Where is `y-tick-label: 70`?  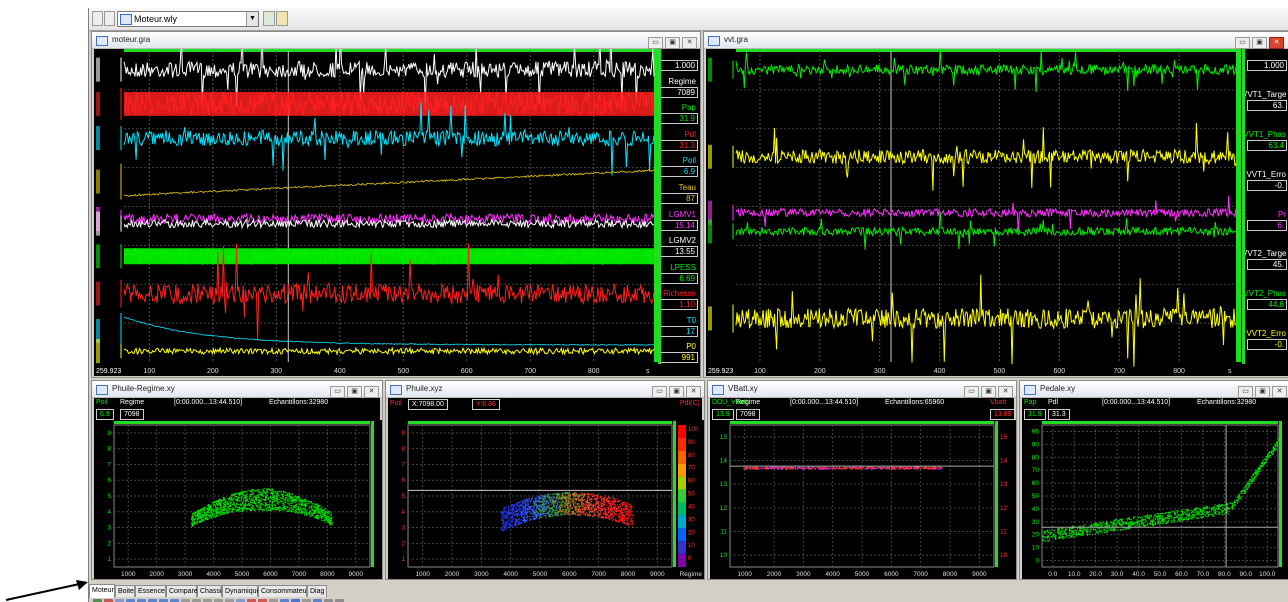 y-tick-label: 70 is located at coordinates (1036, 470).